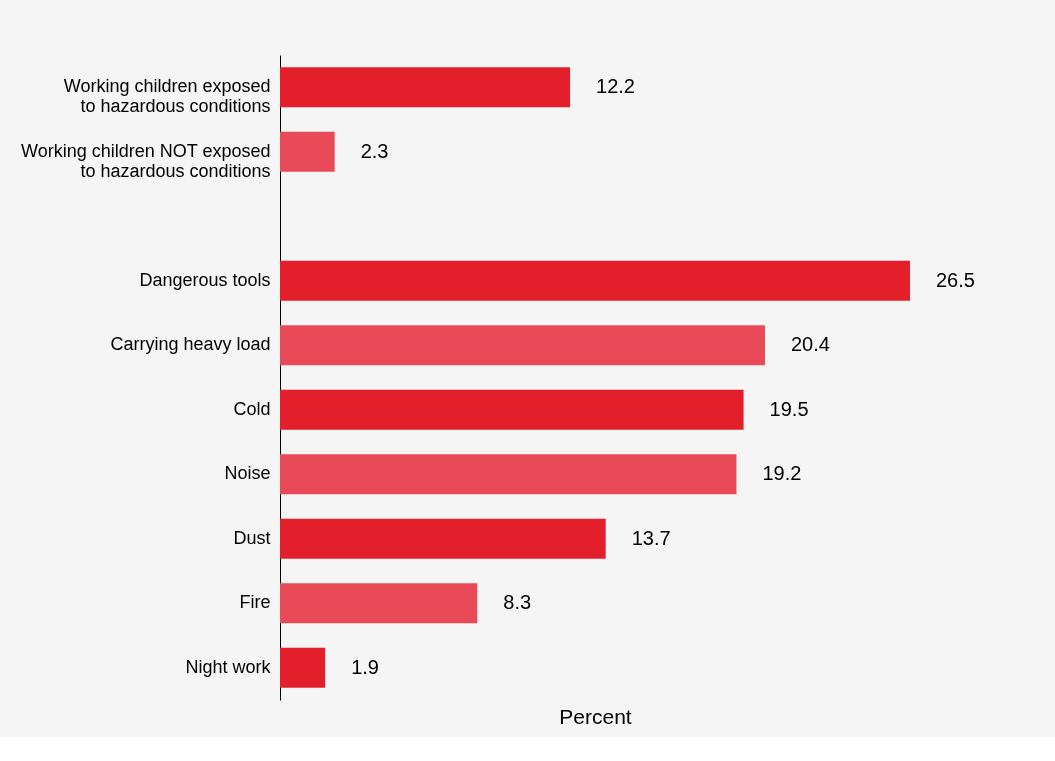 The image size is (1055, 761). Describe the element at coordinates (205, 279) in the screenshot. I see `y-tick-label: Dangerous tools` at that location.